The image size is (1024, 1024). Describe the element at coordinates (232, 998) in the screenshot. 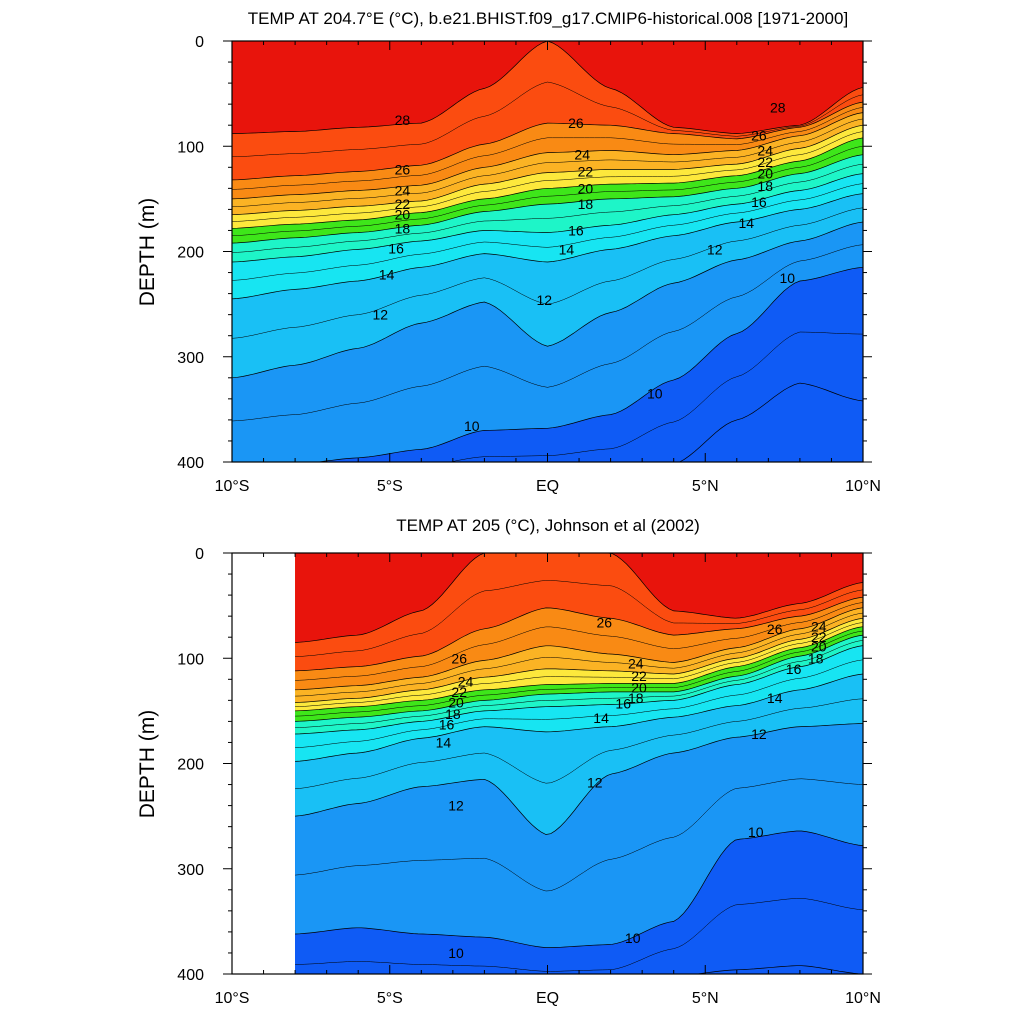

I see `x-tick-label: 10°S` at that location.